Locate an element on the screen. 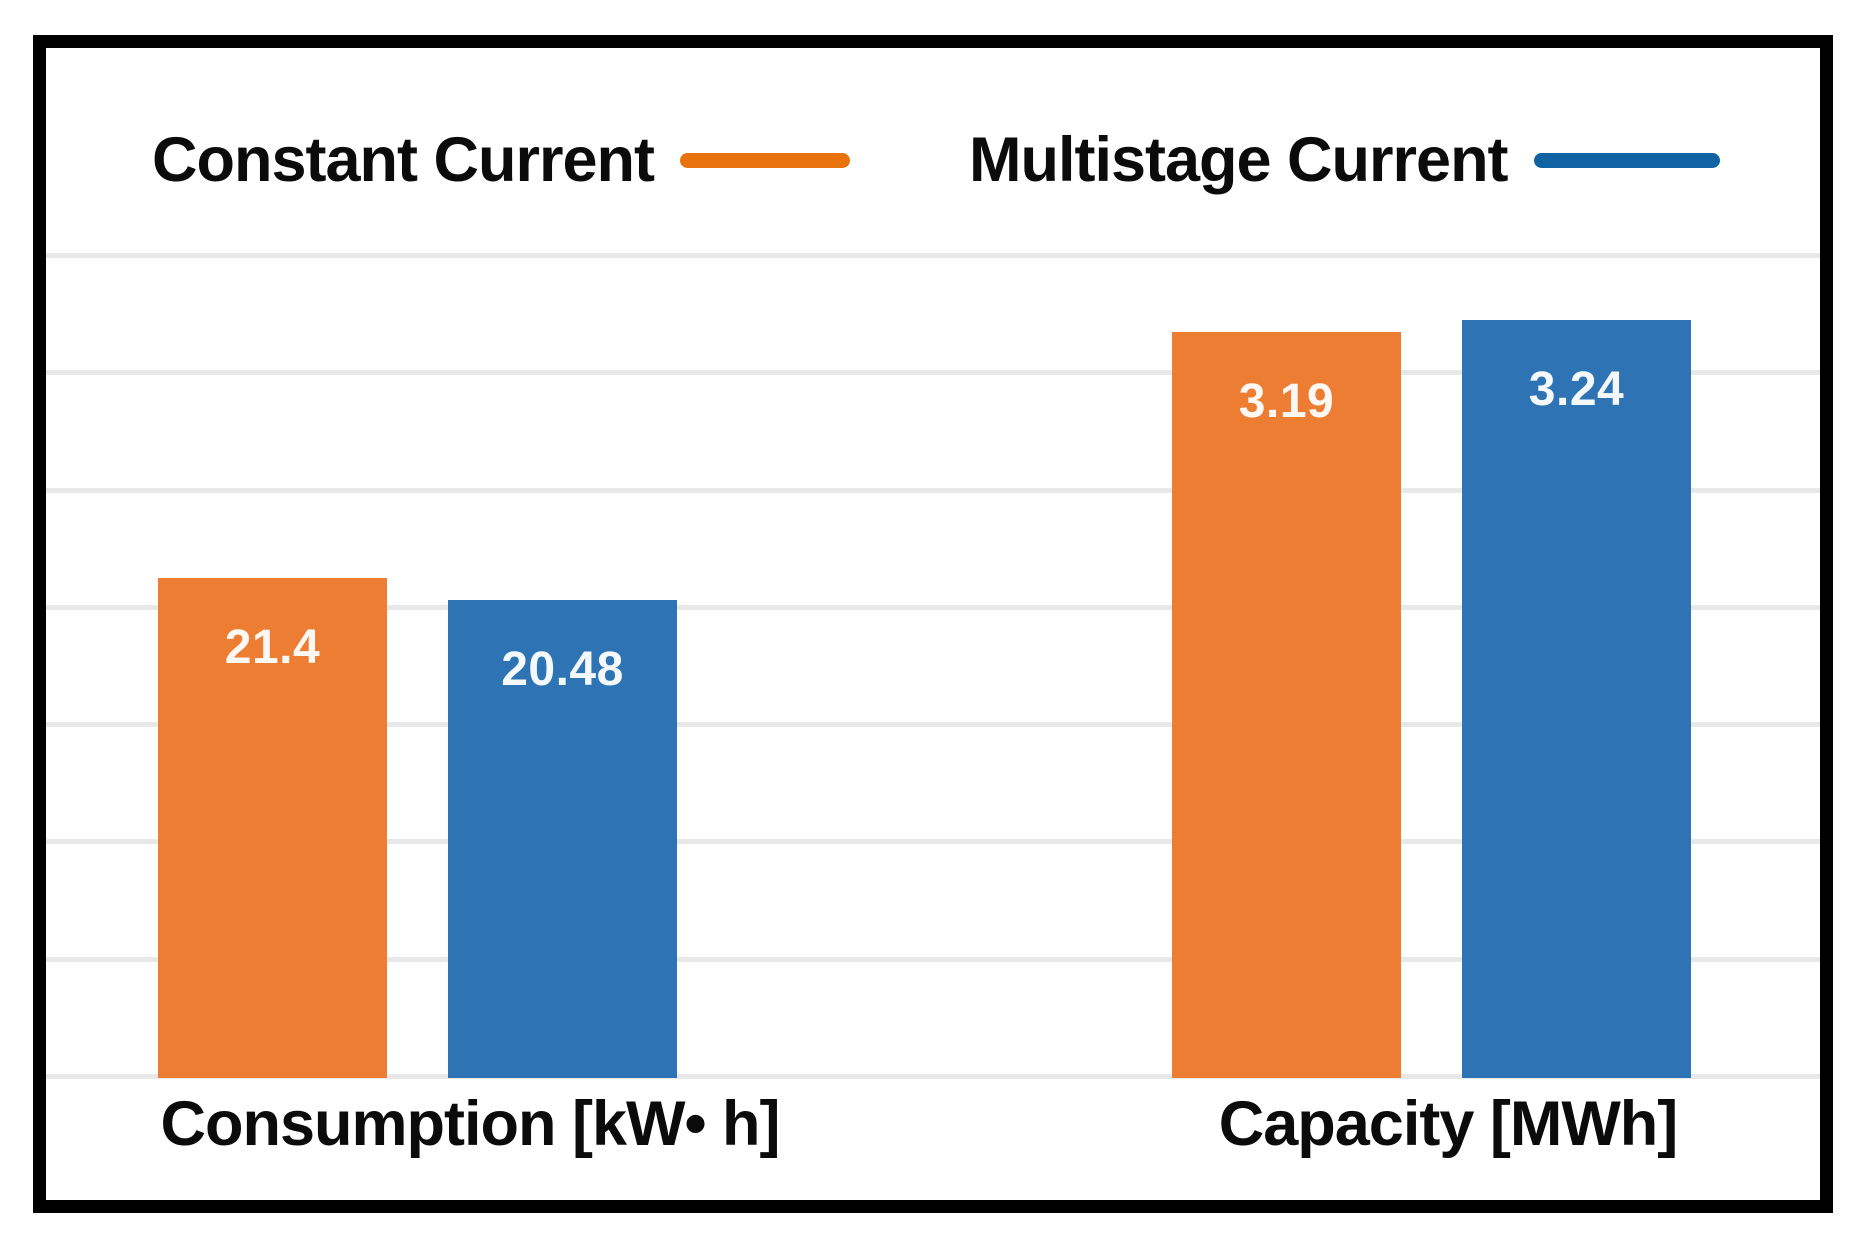 This screenshot has width=1866, height=1250. bar-value-label: 21.4 is located at coordinates (272, 647).